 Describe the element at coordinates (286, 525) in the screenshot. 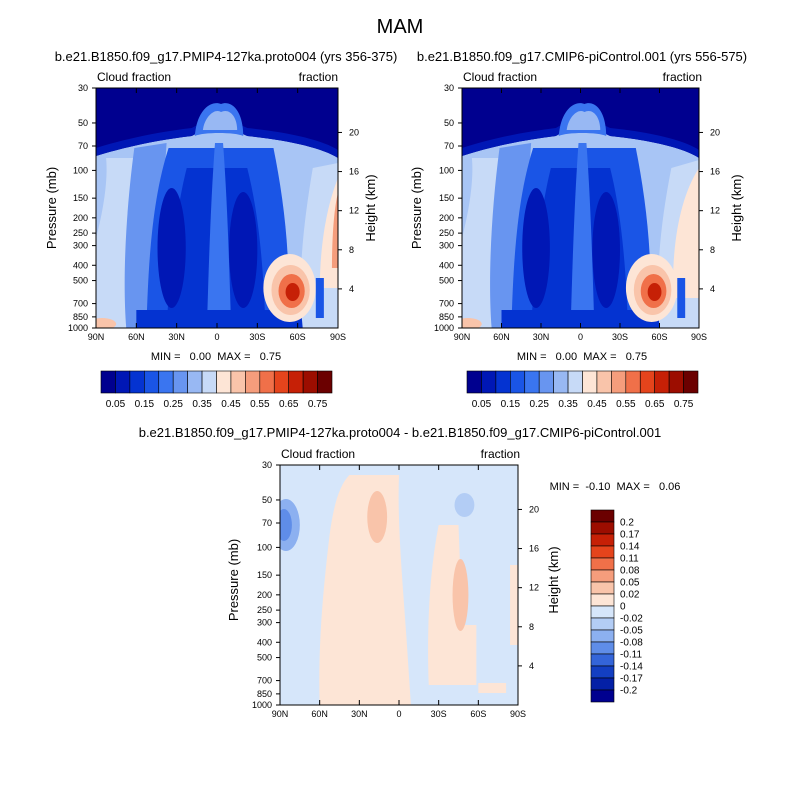

I see `contour-blue-upper-north-core` at that location.